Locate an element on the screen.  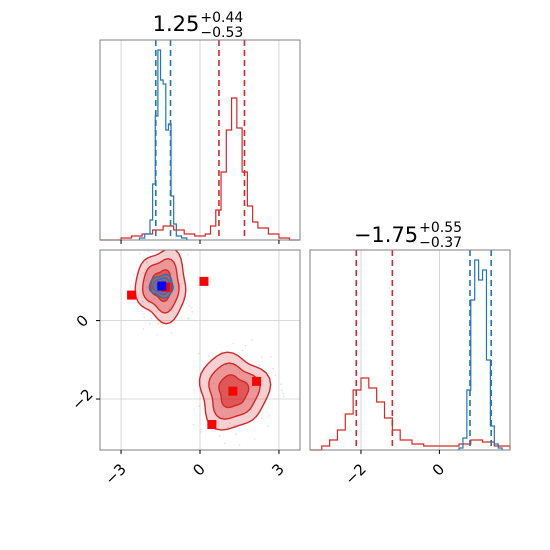
histogram-param2-frame is located at coordinates (410, 350).